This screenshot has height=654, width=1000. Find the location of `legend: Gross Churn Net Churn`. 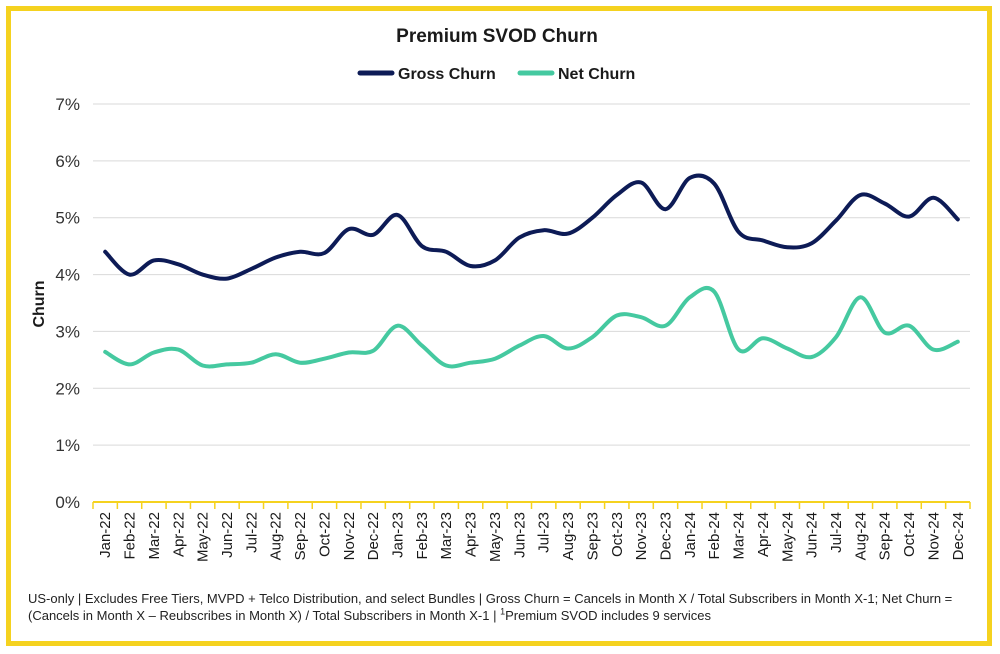

legend: Gross Churn Net Churn is located at coordinates (496, 74).